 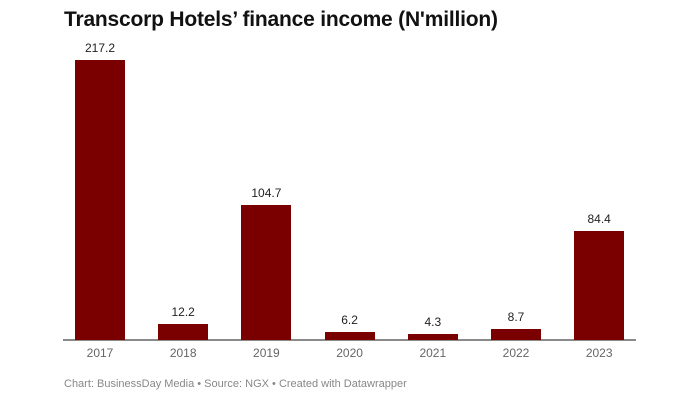 I want to click on x-axis-baseline, so click(x=349, y=340).